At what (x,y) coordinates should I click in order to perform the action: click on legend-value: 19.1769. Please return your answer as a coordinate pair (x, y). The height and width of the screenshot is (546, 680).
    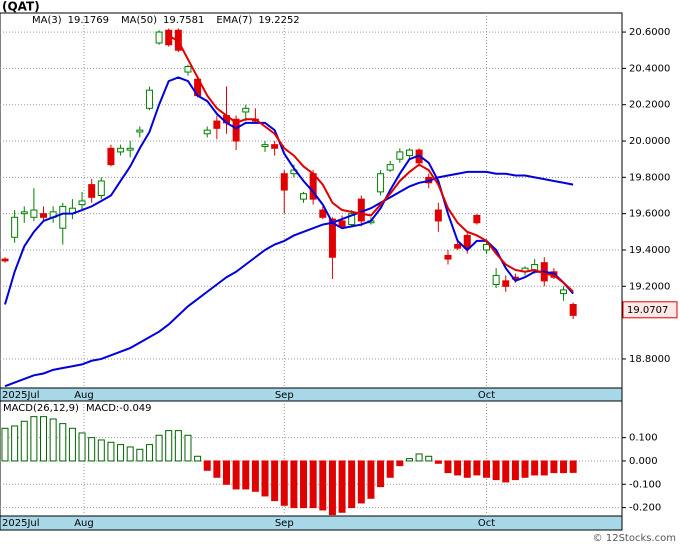
    Looking at the image, I should click on (88, 20).